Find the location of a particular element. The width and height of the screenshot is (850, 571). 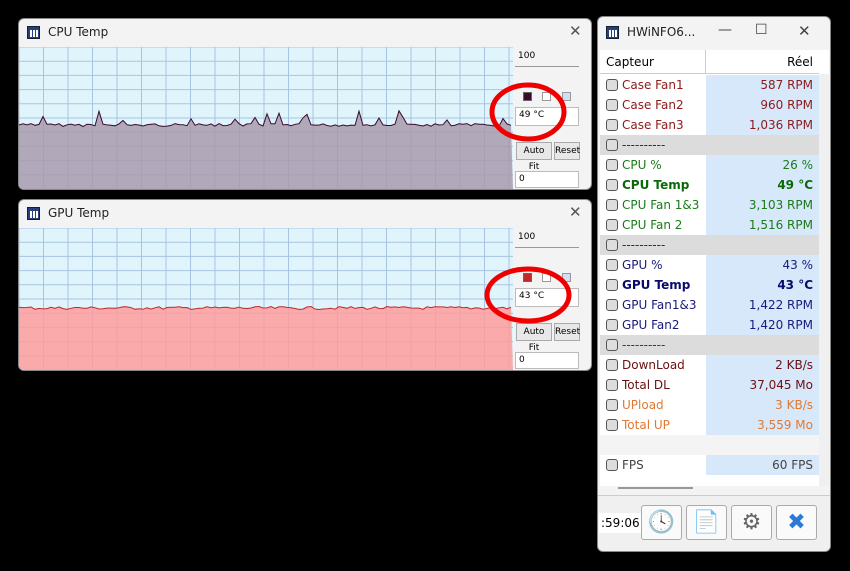

scrollbar is located at coordinates (824, 280).